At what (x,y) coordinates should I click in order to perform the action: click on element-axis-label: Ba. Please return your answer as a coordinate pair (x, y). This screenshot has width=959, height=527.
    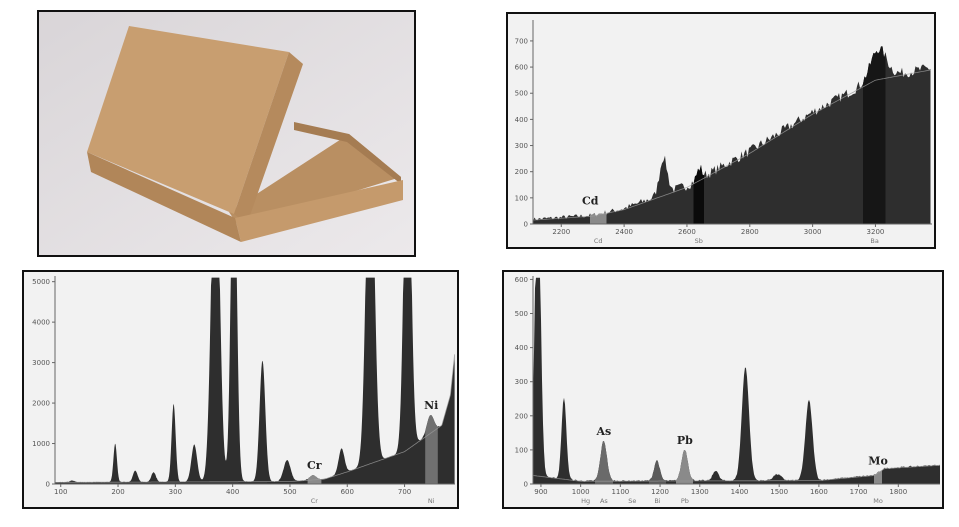
    Looking at the image, I should click on (874, 241).